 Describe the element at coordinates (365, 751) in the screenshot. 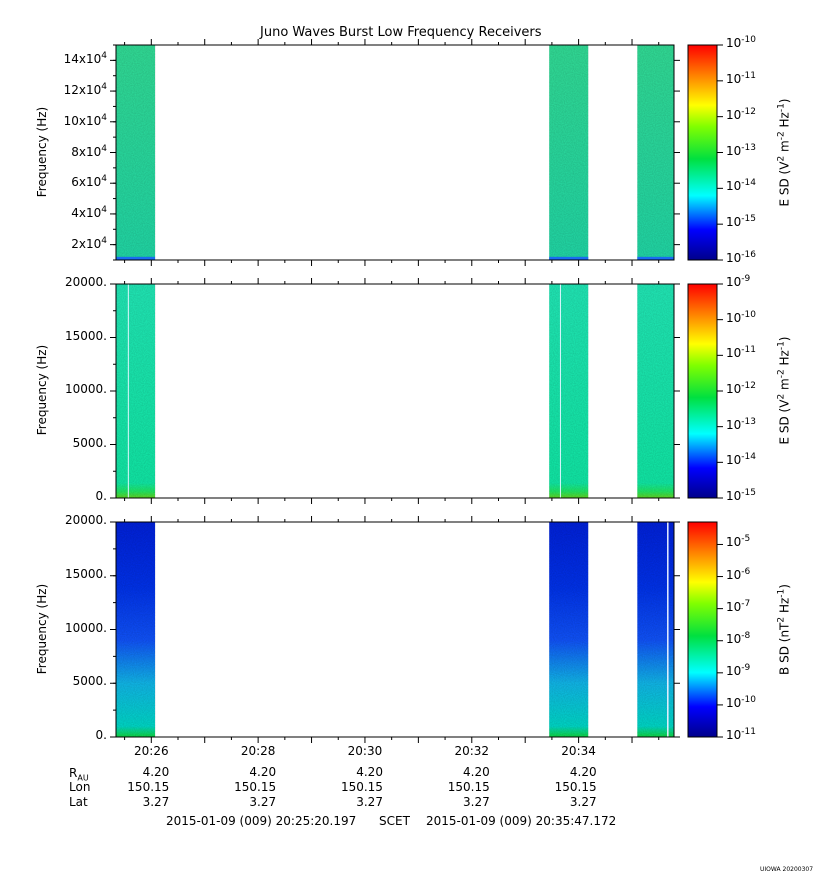

I see `x-tick-label: 20:30` at that location.